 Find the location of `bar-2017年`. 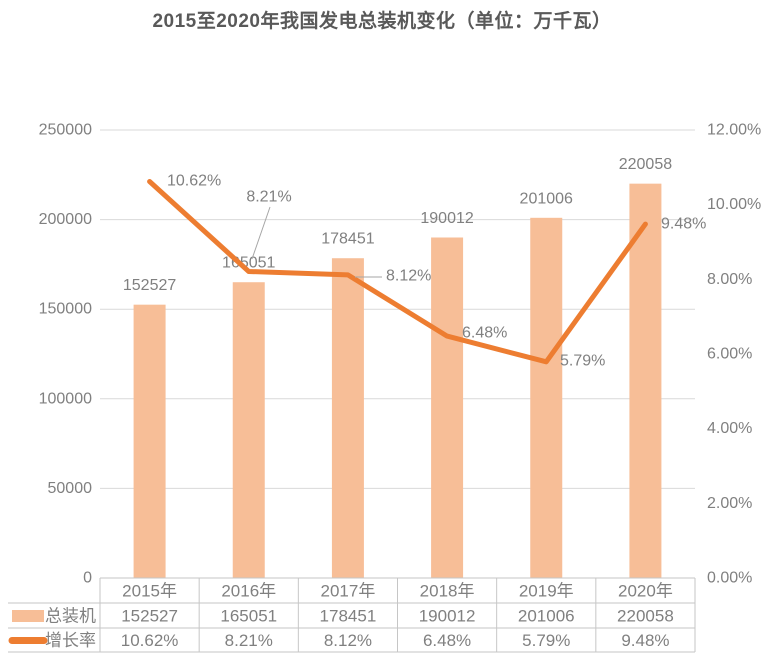

bar-2017年 is located at coordinates (347, 418).